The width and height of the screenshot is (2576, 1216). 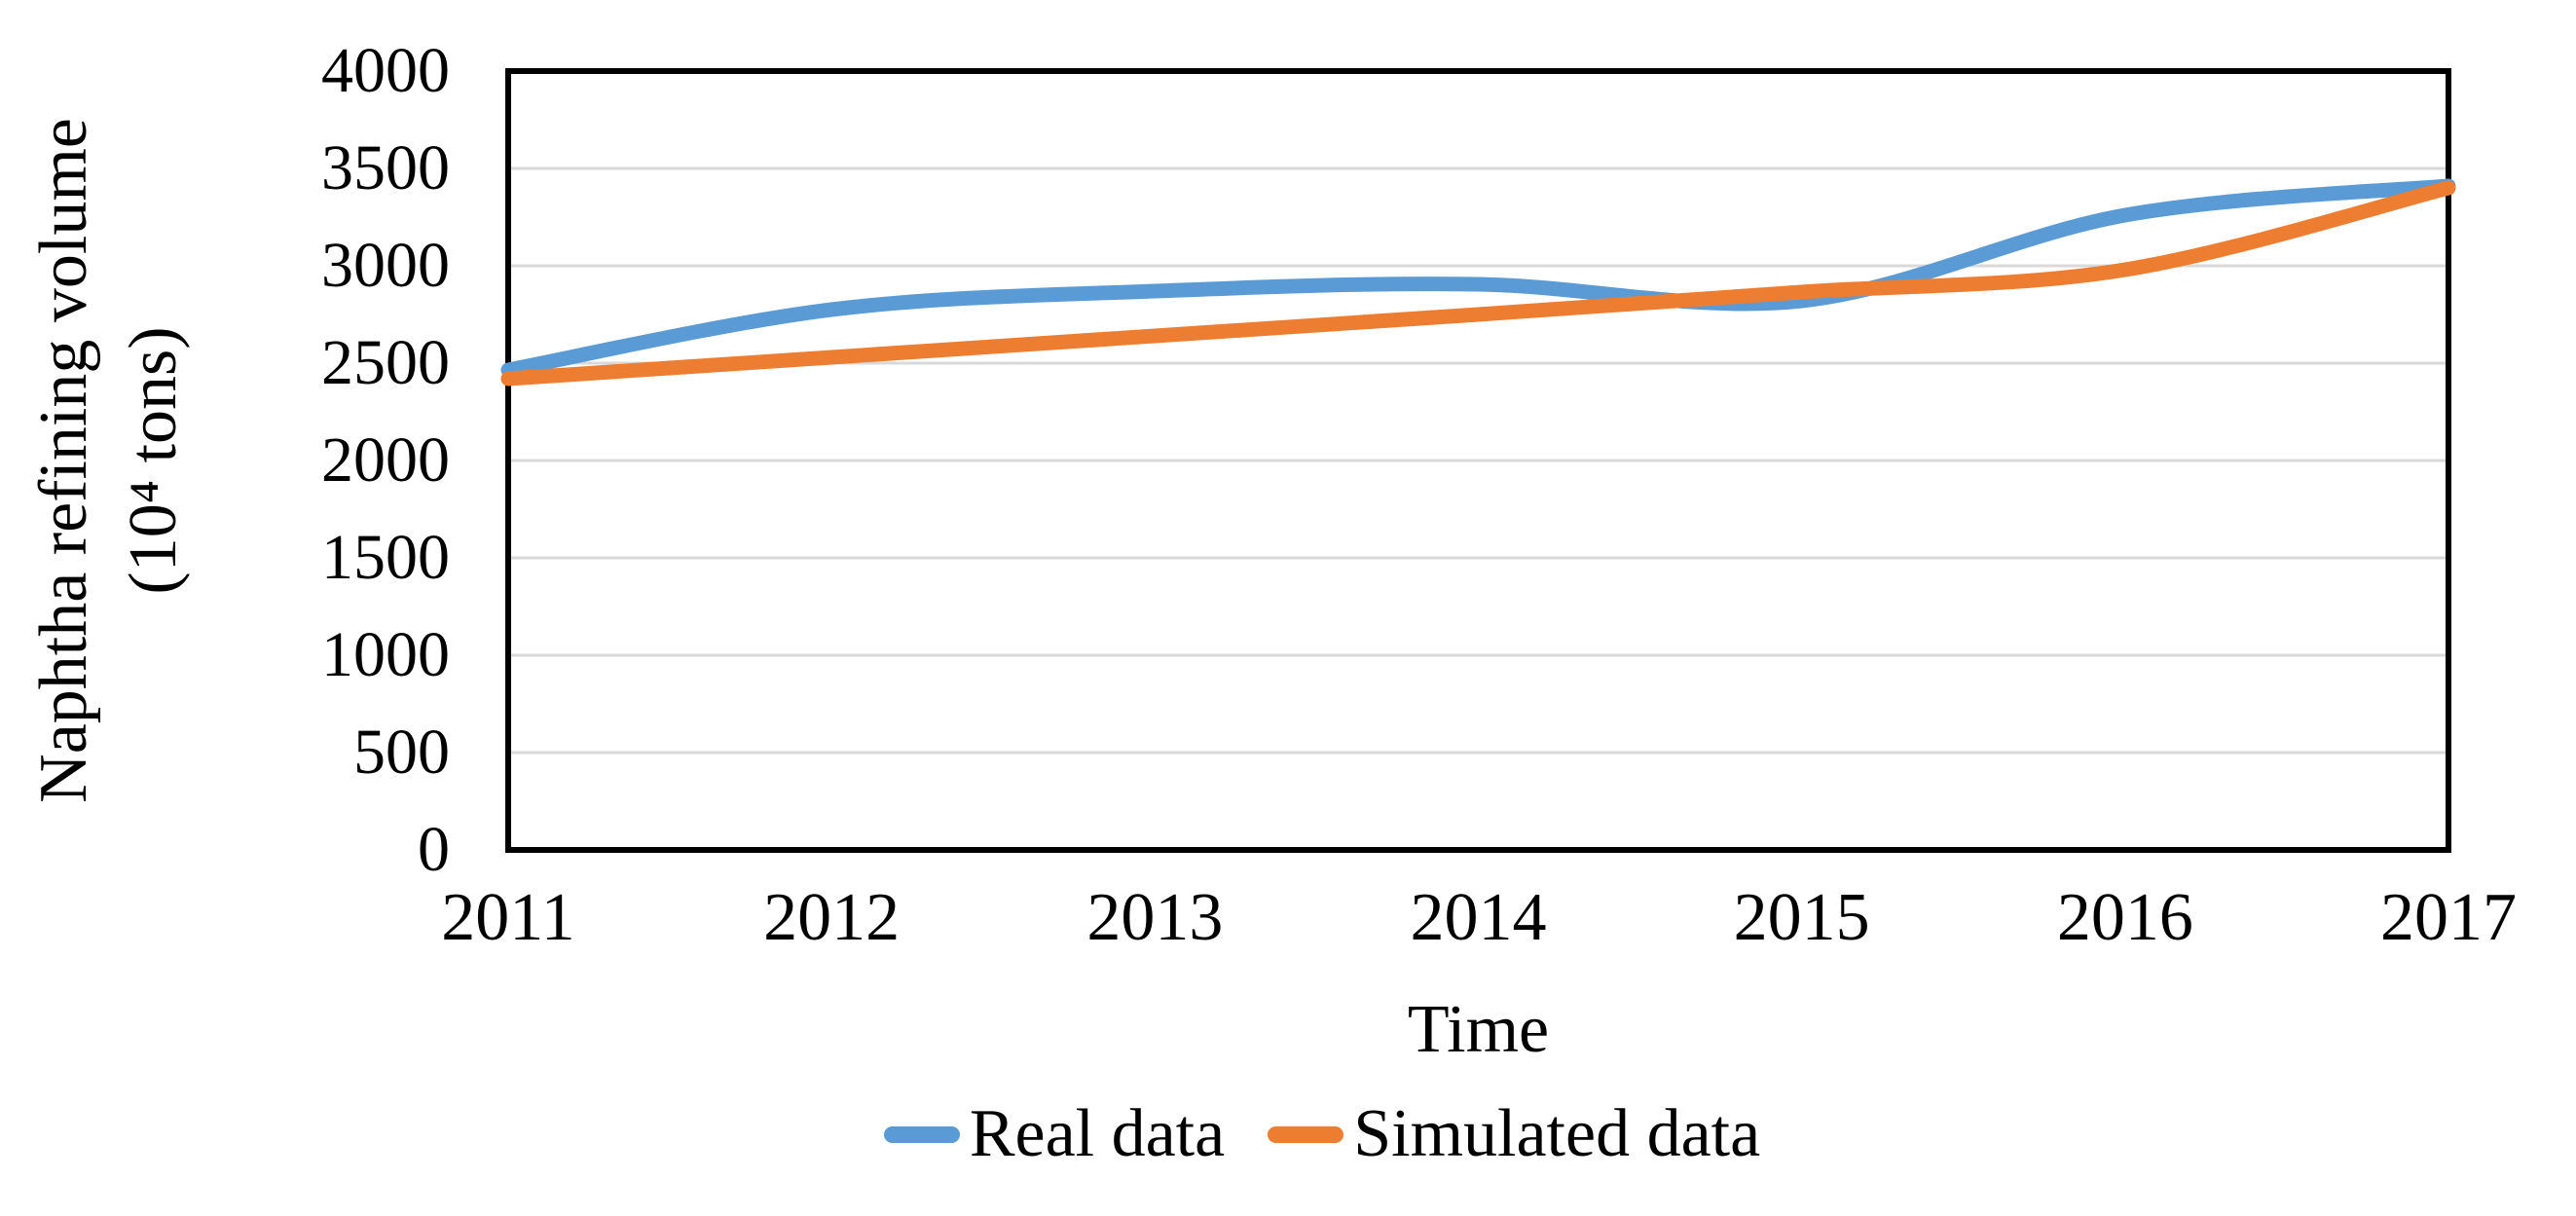 I want to click on x-tick-label-2015: 2015, so click(x=1801, y=918).